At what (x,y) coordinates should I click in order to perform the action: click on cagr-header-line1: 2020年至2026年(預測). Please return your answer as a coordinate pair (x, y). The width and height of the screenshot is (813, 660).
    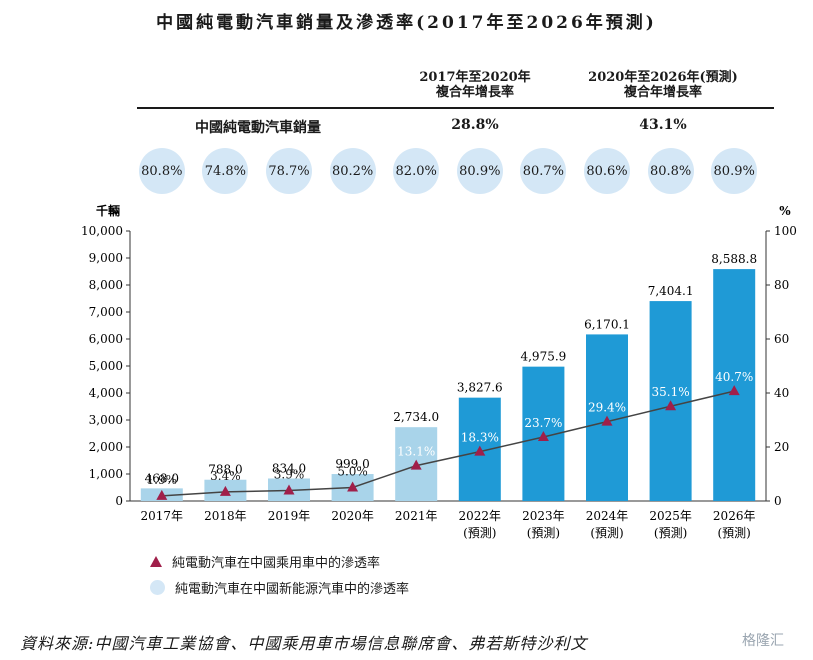
    Looking at the image, I should click on (663, 77).